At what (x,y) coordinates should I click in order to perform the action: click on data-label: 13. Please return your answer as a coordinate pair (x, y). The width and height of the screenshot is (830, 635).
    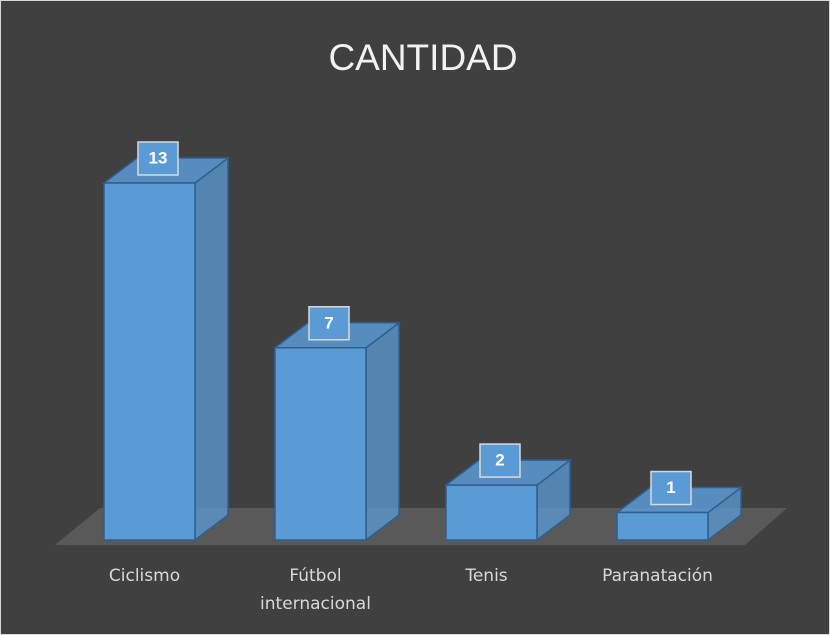
    Looking at the image, I should click on (158, 157).